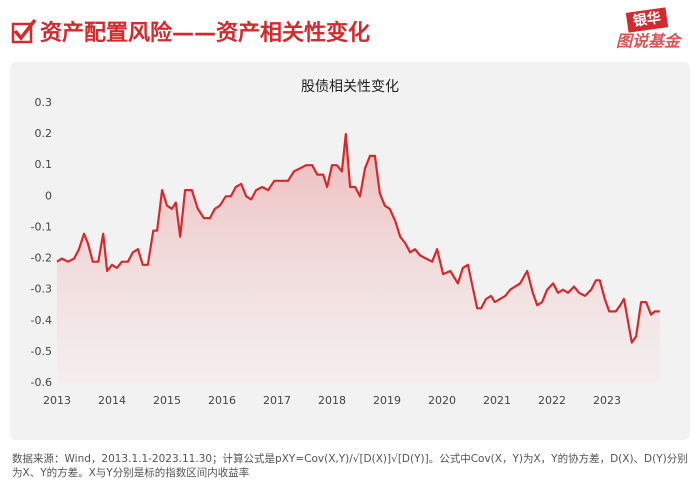 This screenshot has height=486, width=700. Describe the element at coordinates (332, 400) in the screenshot. I see `x-tick-label: 2018` at that location.